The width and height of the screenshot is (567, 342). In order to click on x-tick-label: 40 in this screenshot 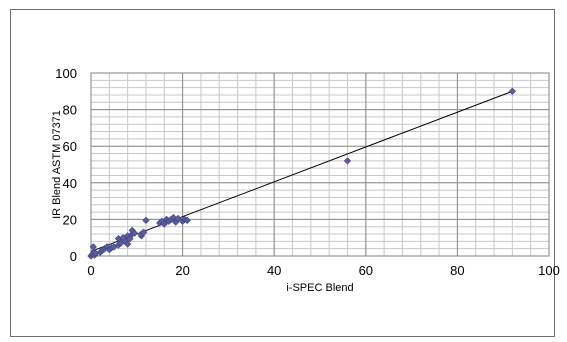, I will do `click(274, 270)`.